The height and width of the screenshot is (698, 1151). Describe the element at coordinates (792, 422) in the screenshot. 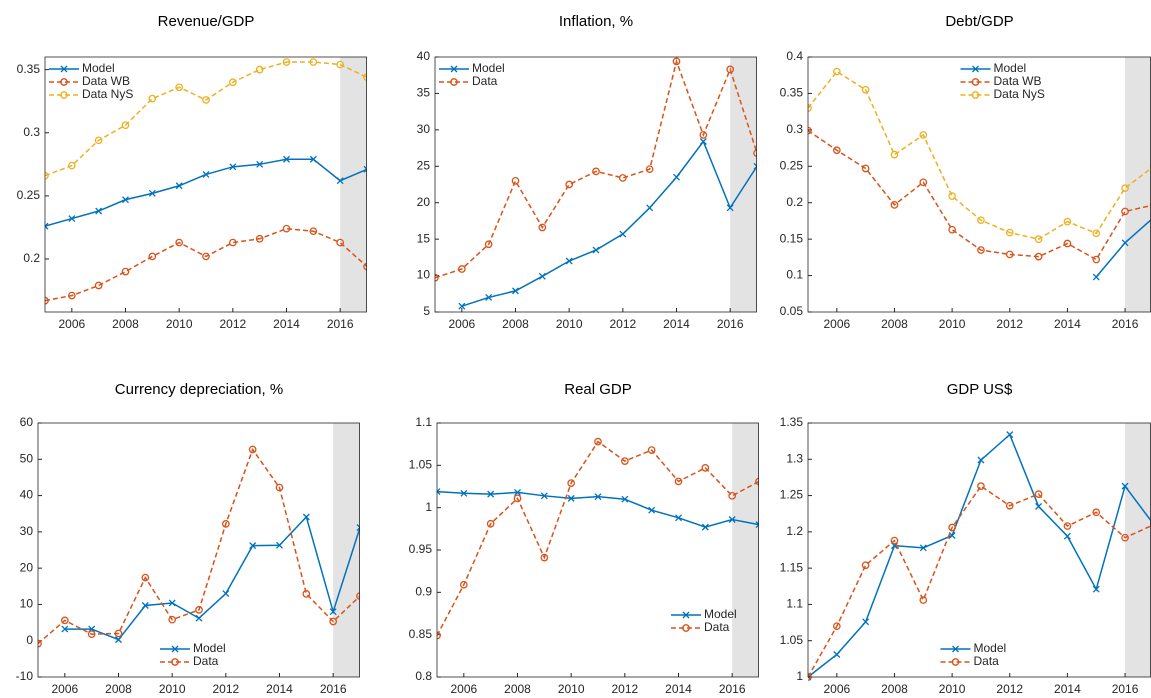

I see `y-tick-label: 1.35` at that location.